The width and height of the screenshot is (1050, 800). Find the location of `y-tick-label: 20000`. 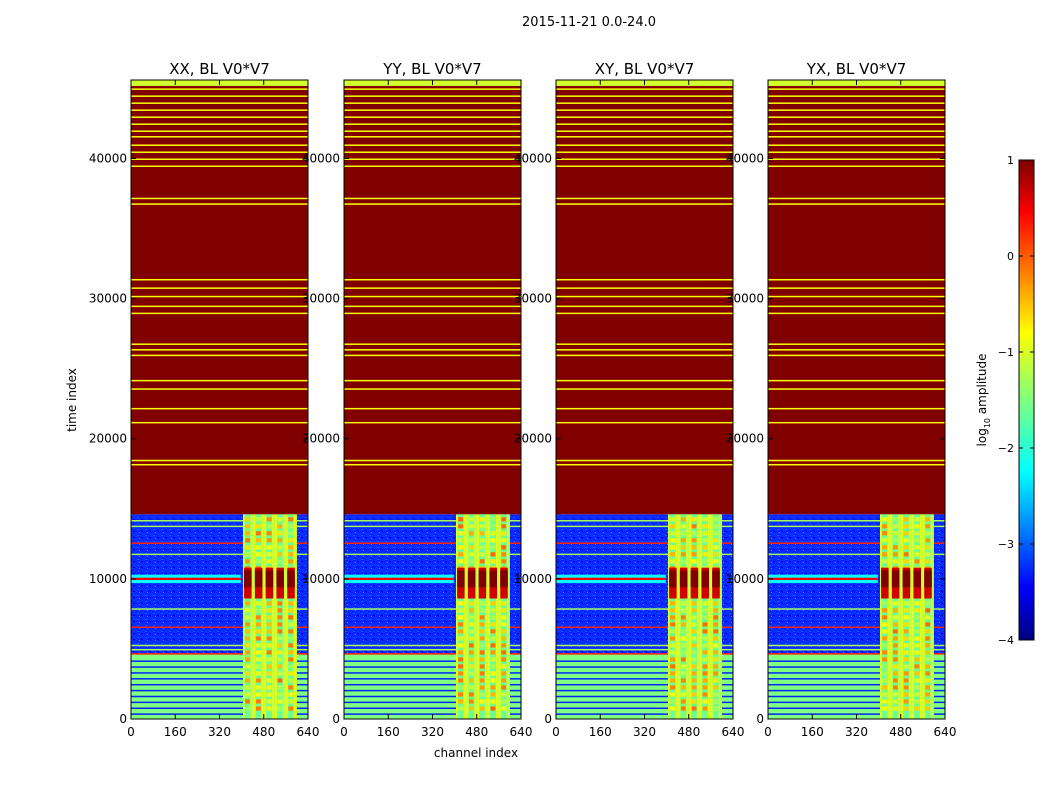

y-tick-label: 20000 is located at coordinates (321, 439).